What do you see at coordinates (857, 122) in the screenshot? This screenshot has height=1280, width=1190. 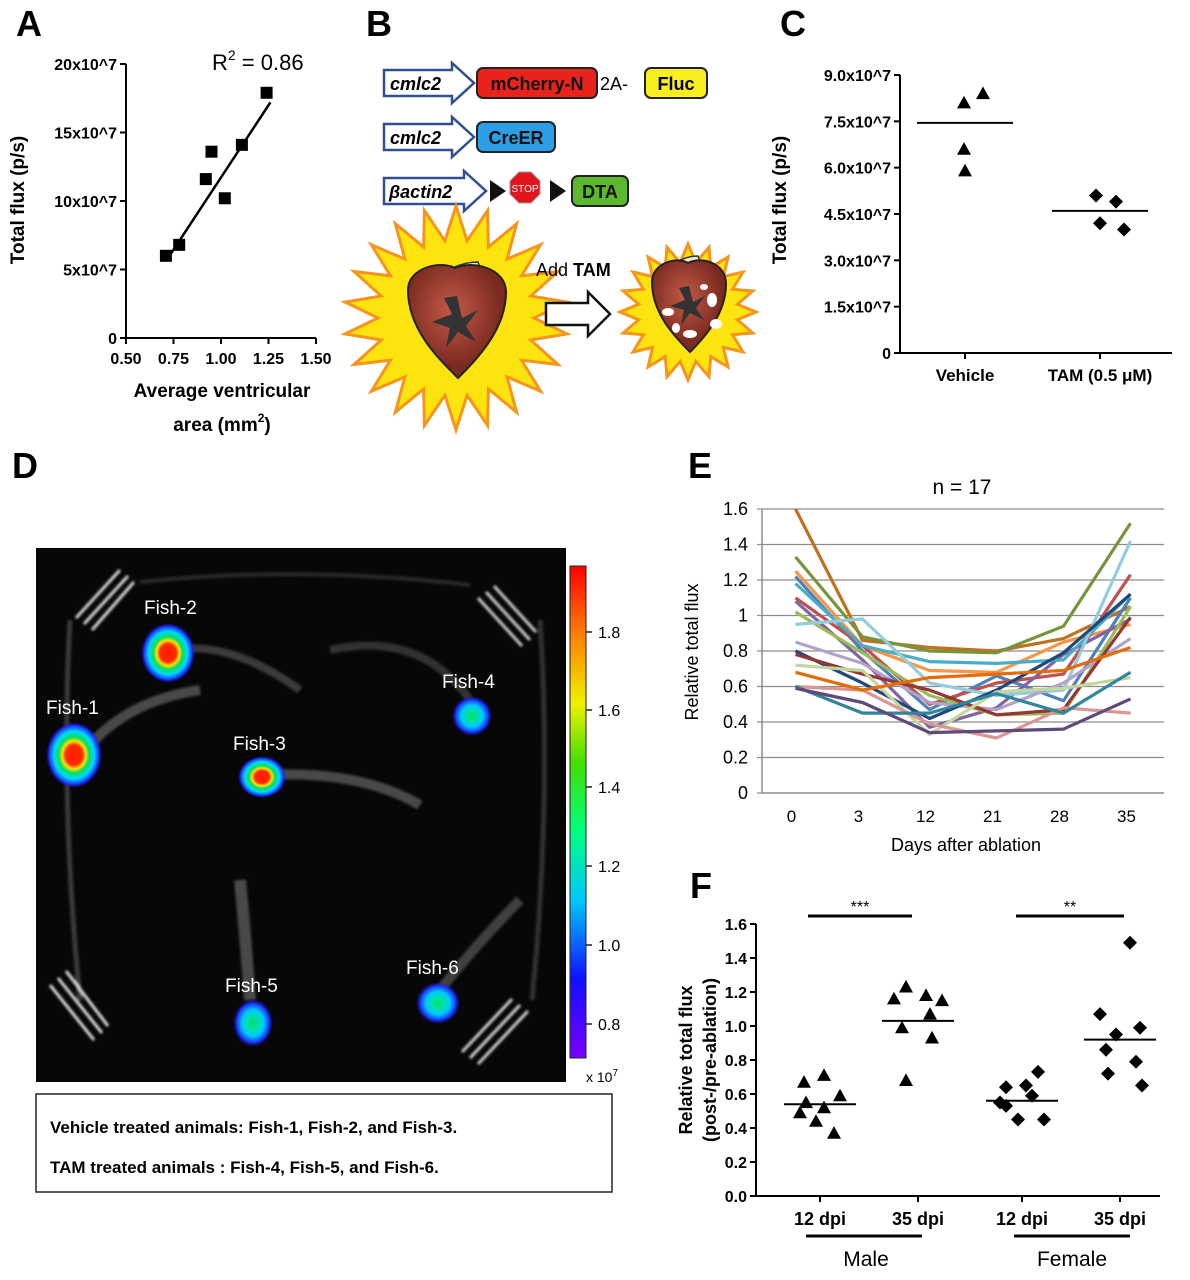 I see `y-tick-label: 7.5x10^7` at bounding box center [857, 122].